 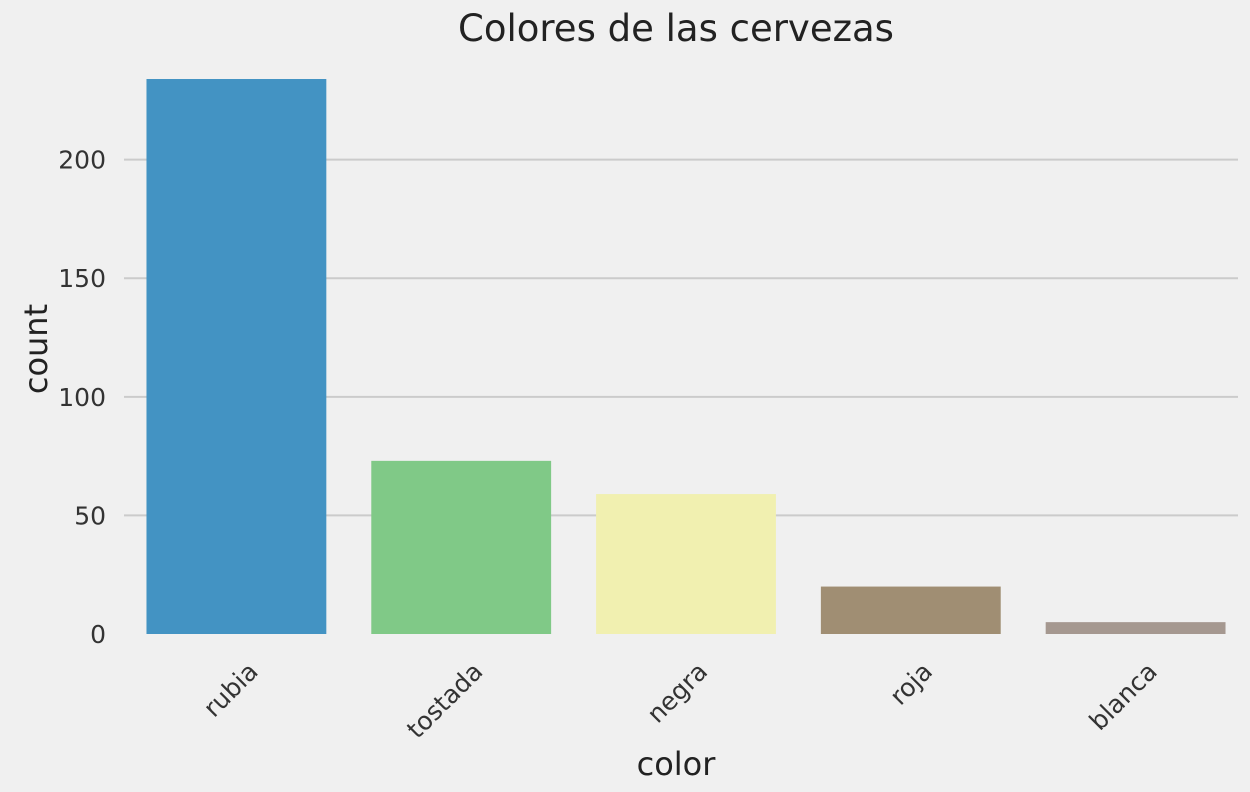 What do you see at coordinates (676, 28) in the screenshot?
I see `chart-title: Colores de las cervezas` at bounding box center [676, 28].